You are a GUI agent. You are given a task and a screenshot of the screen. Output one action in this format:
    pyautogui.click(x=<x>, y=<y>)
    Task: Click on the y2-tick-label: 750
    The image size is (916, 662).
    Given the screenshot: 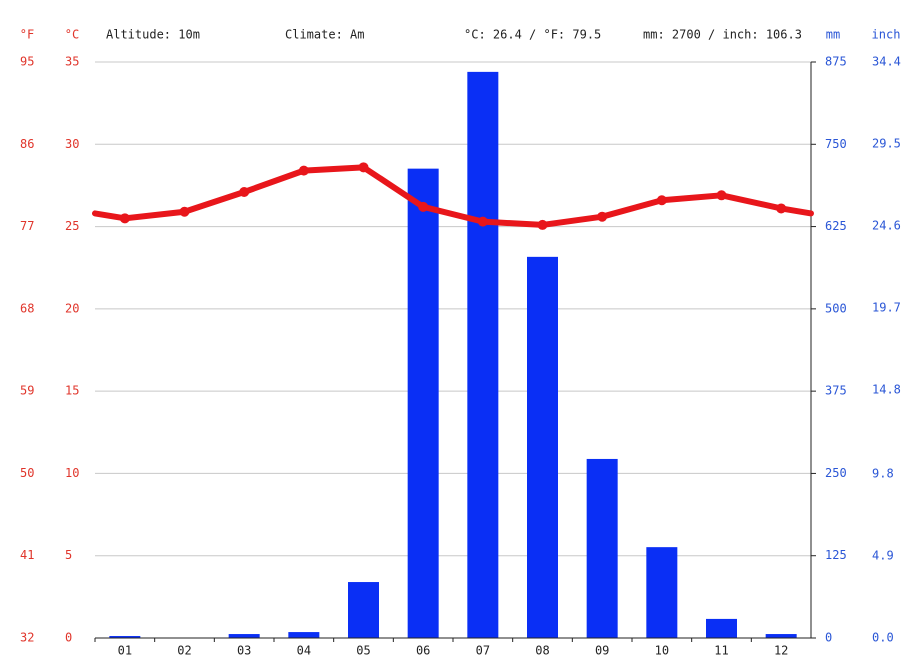 What is the action you would take?
    pyautogui.click(x=836, y=144)
    